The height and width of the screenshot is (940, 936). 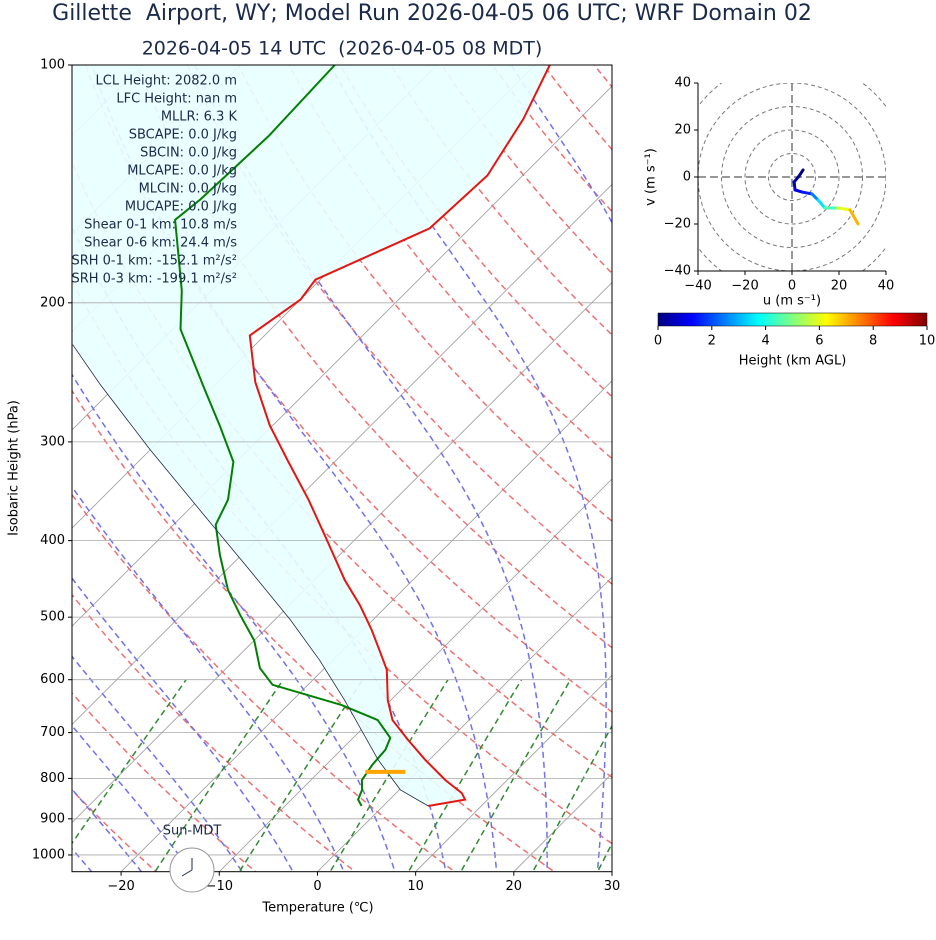 What do you see at coordinates (48, 854) in the screenshot?
I see `y-tick-label: 1000` at bounding box center [48, 854].